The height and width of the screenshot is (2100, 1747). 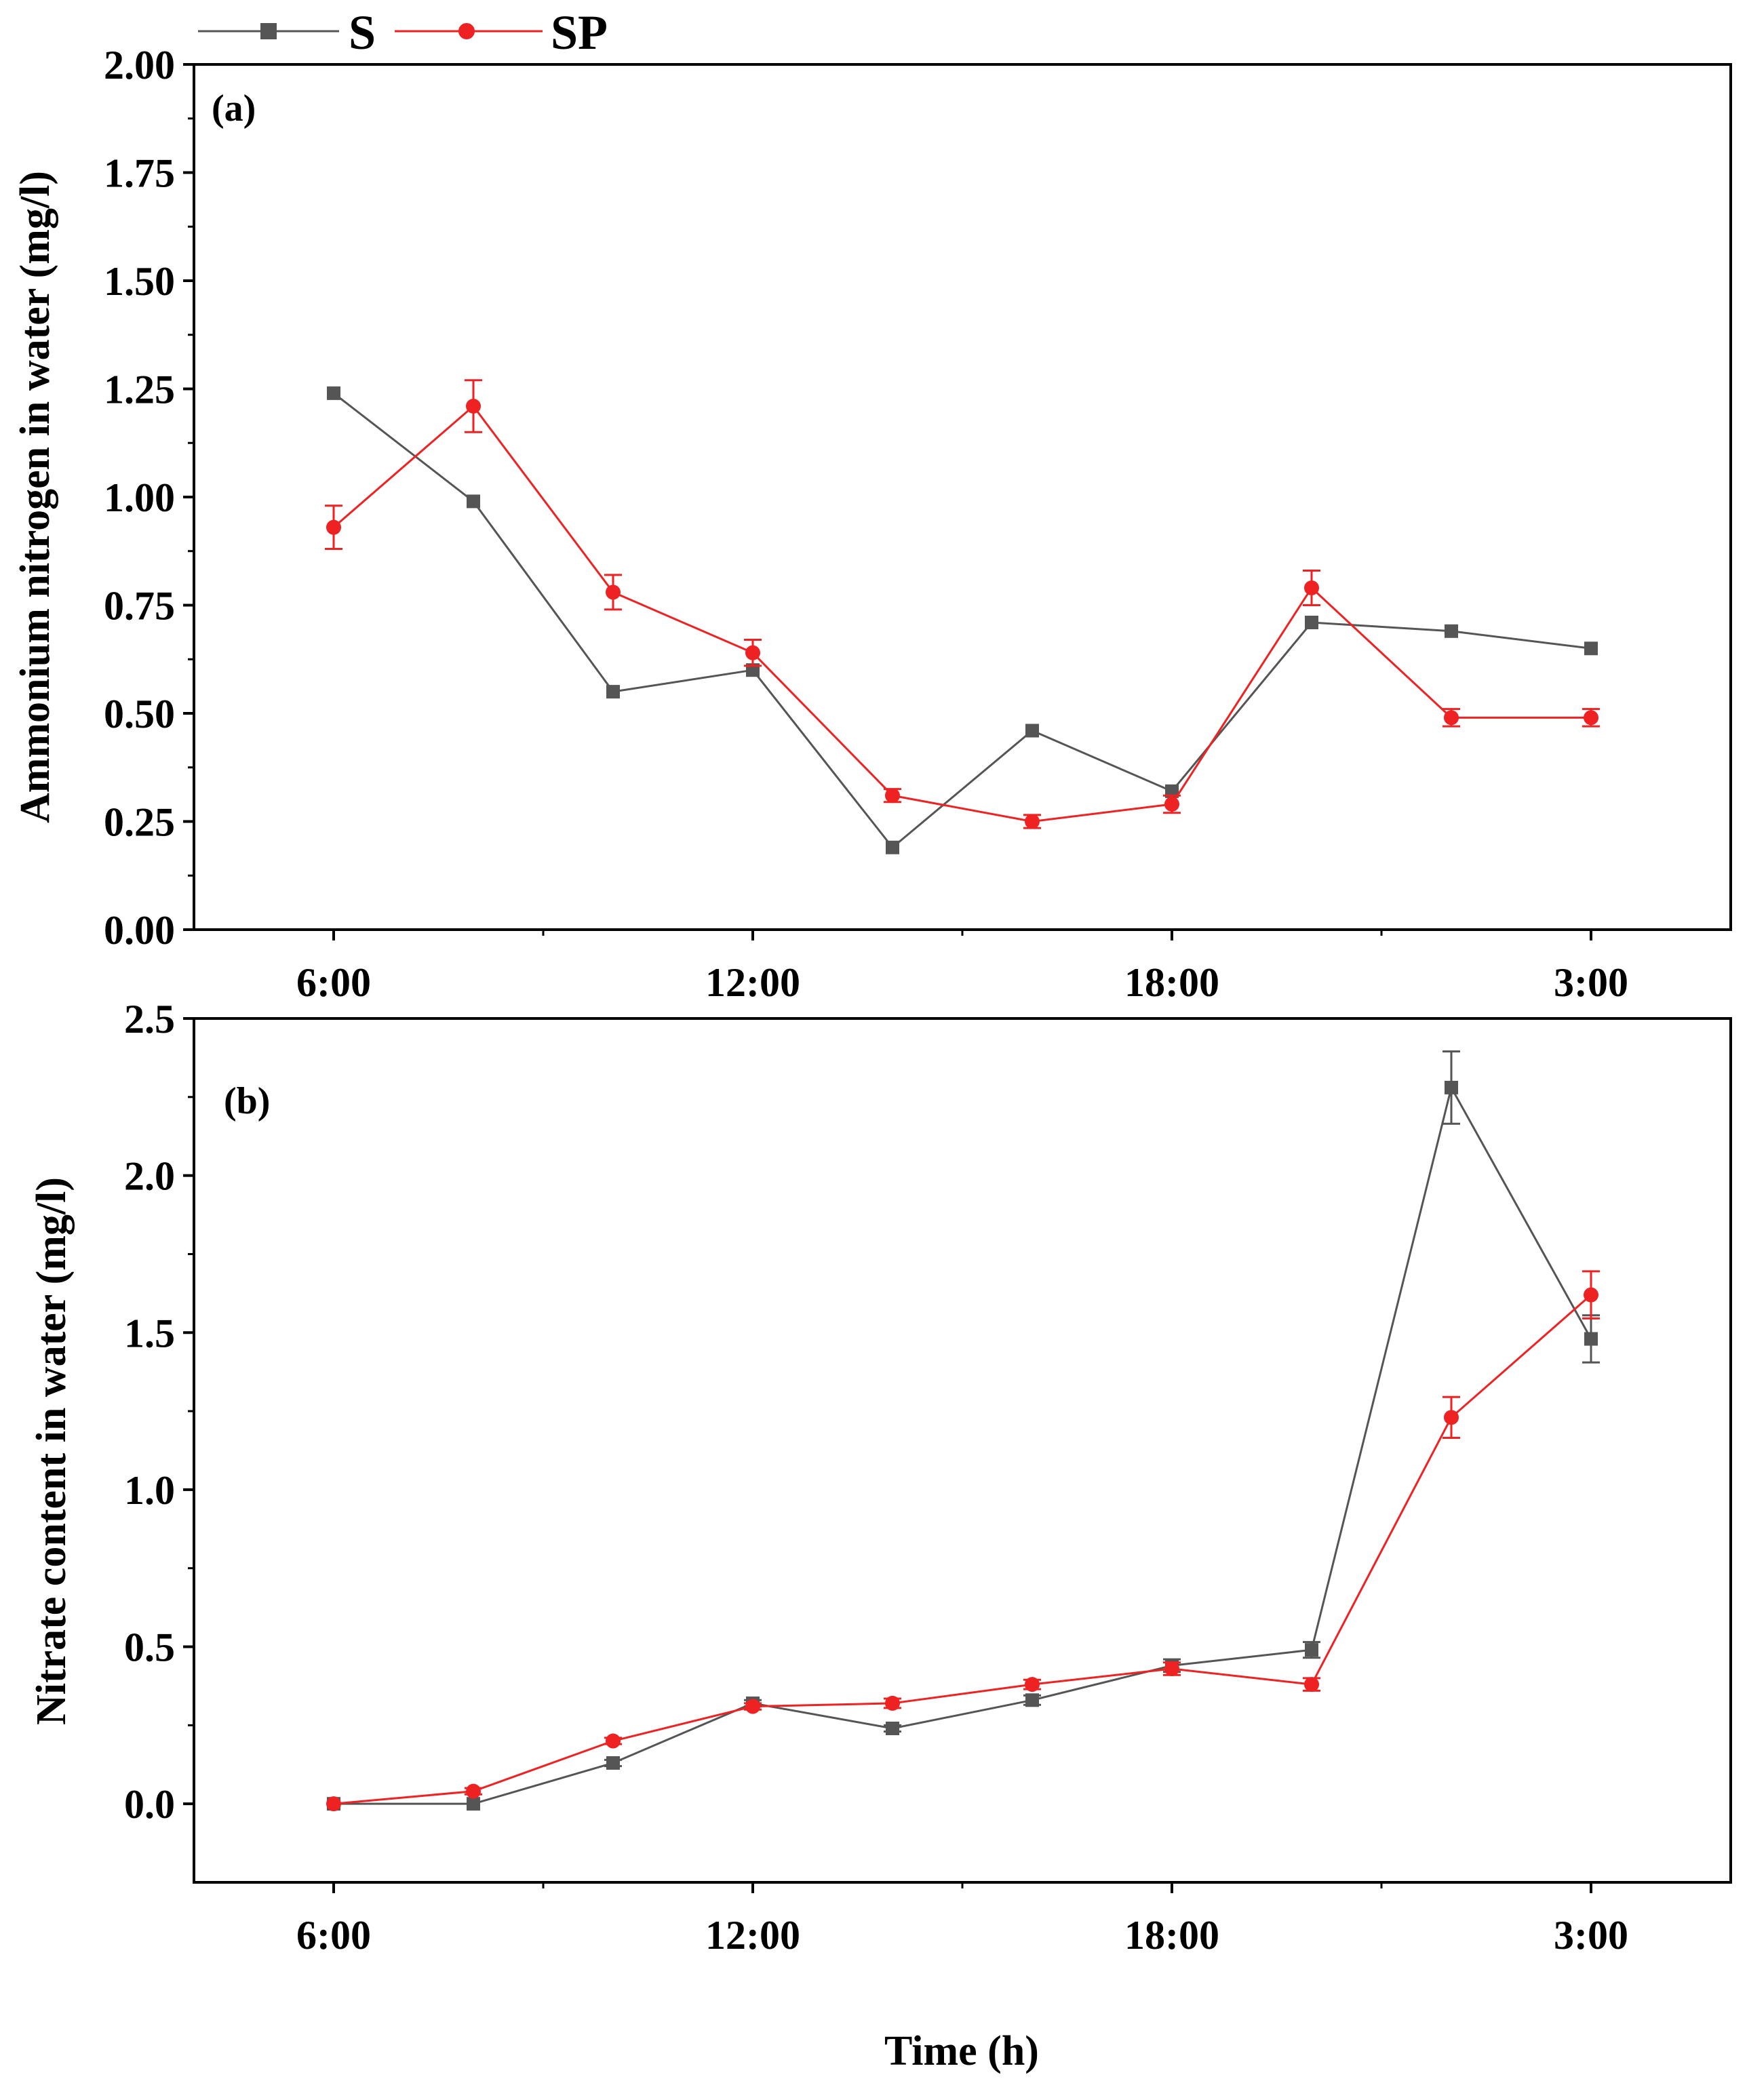 What do you see at coordinates (334, 1936) in the screenshot?
I see `x-tick-label-b: 6:00` at bounding box center [334, 1936].